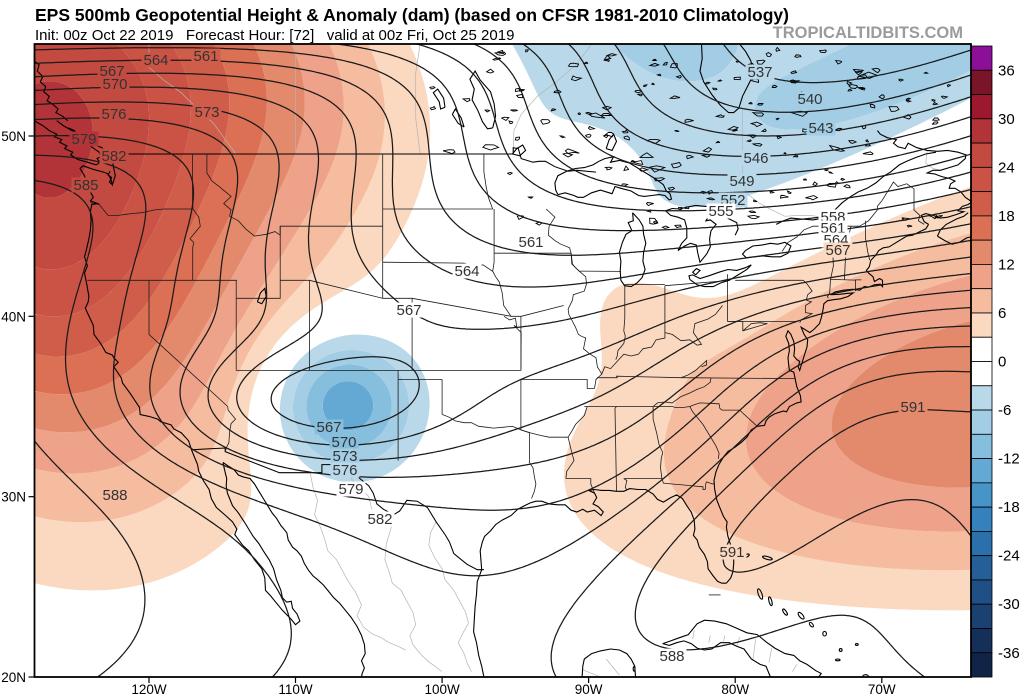  What do you see at coordinates (1006, 264) in the screenshot?
I see `svg-text: 12` at bounding box center [1006, 264].